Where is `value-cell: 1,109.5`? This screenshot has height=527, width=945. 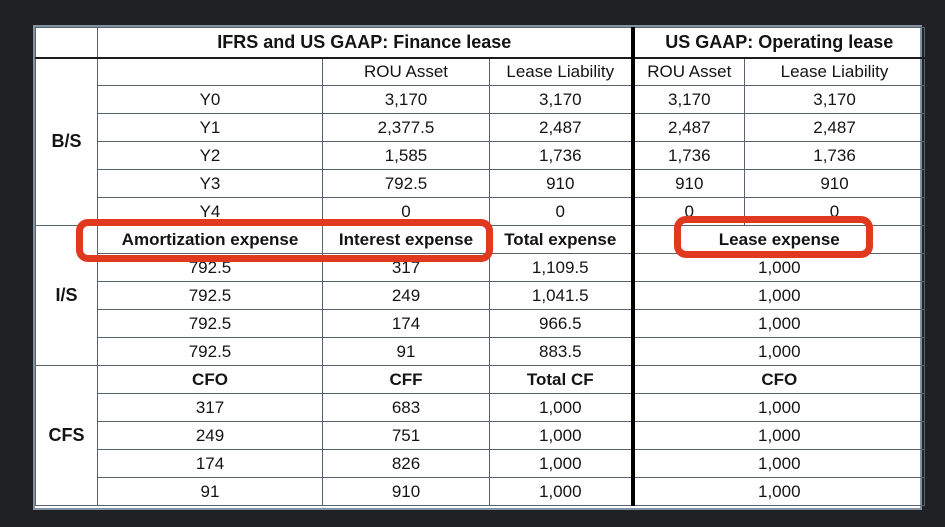 value-cell: 1,109.5 is located at coordinates (561, 267).